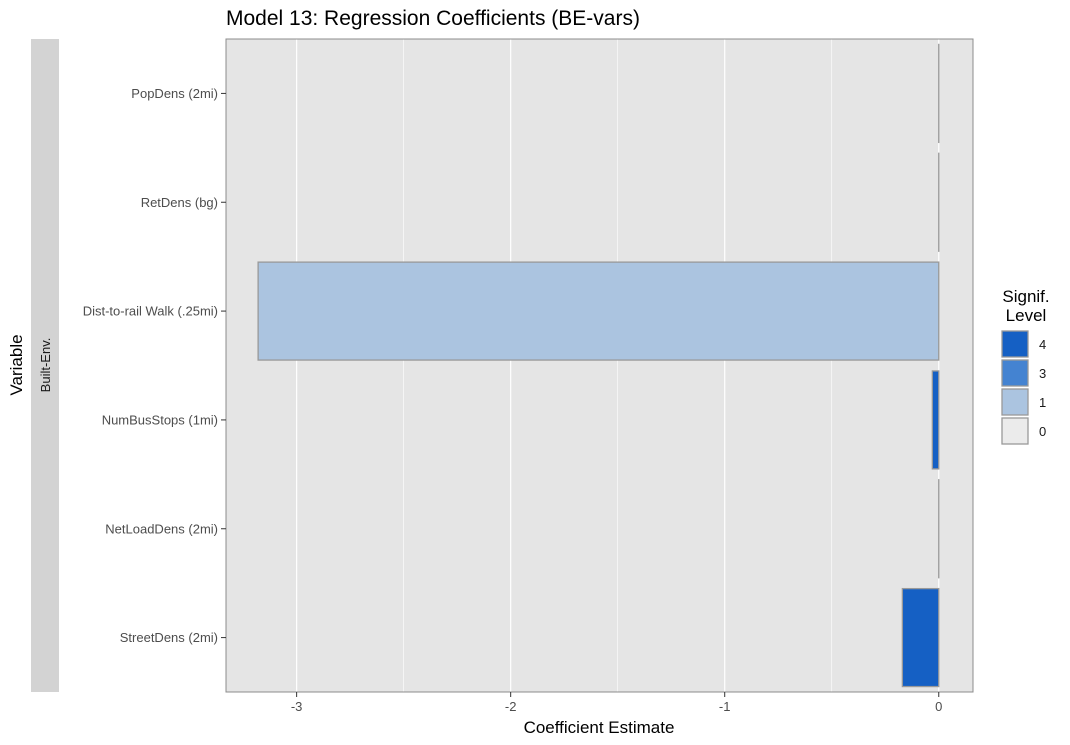 This screenshot has height=745, width=1070. I want to click on y-tick-label: PopDens (2mi), so click(174, 93).